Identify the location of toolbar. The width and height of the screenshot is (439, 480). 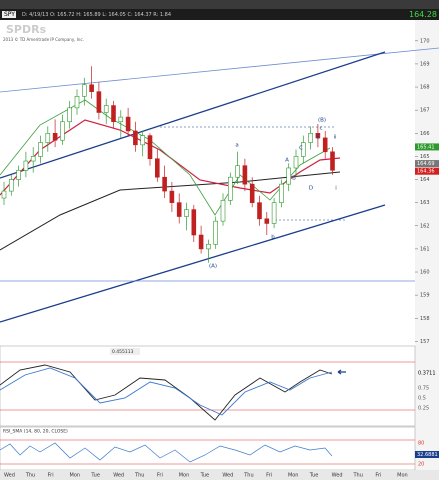
(219, 4).